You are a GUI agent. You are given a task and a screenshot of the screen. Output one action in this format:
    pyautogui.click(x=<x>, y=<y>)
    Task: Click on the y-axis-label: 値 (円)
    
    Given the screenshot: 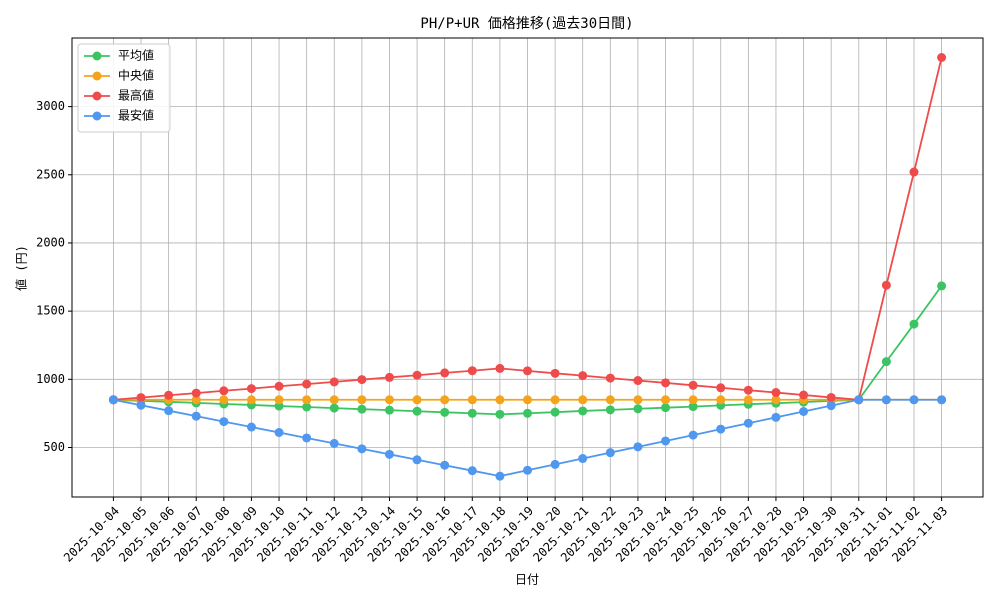 What is the action you would take?
    pyautogui.click(x=21, y=268)
    